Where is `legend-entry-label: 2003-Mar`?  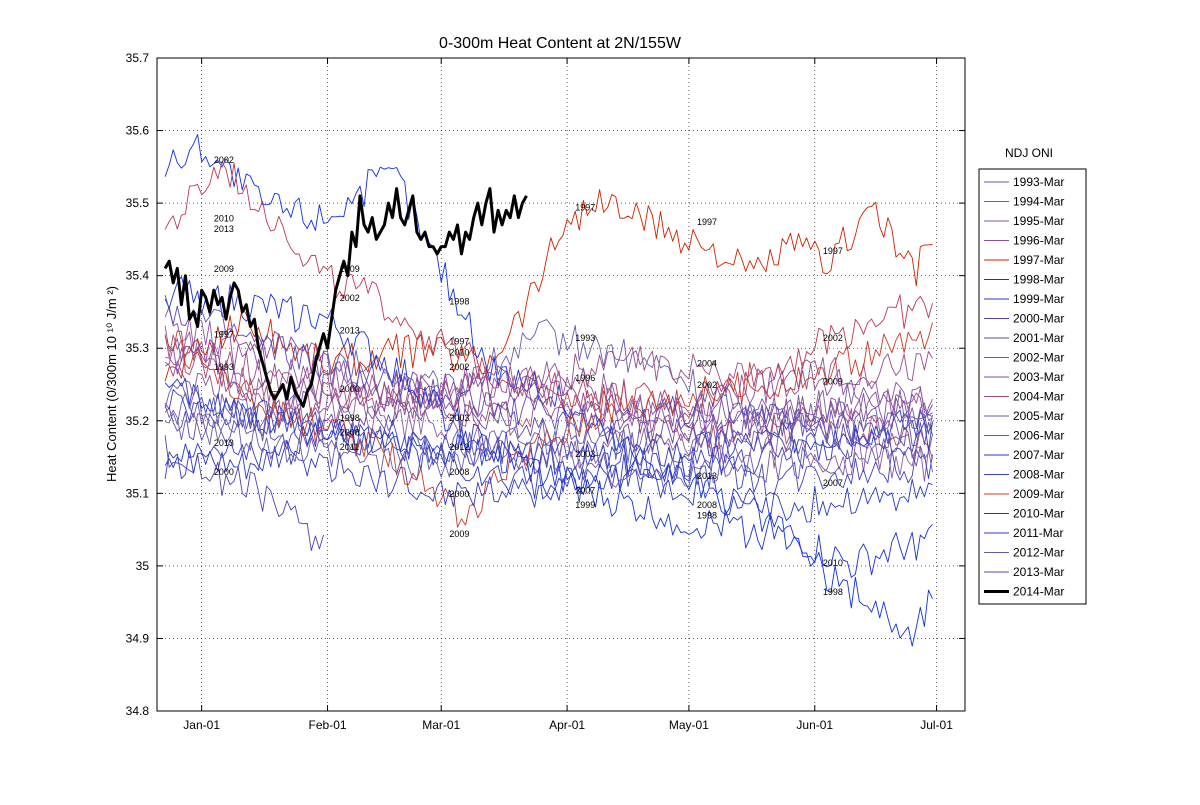
legend-entry-label: 2003-Mar is located at coordinates (1038, 377).